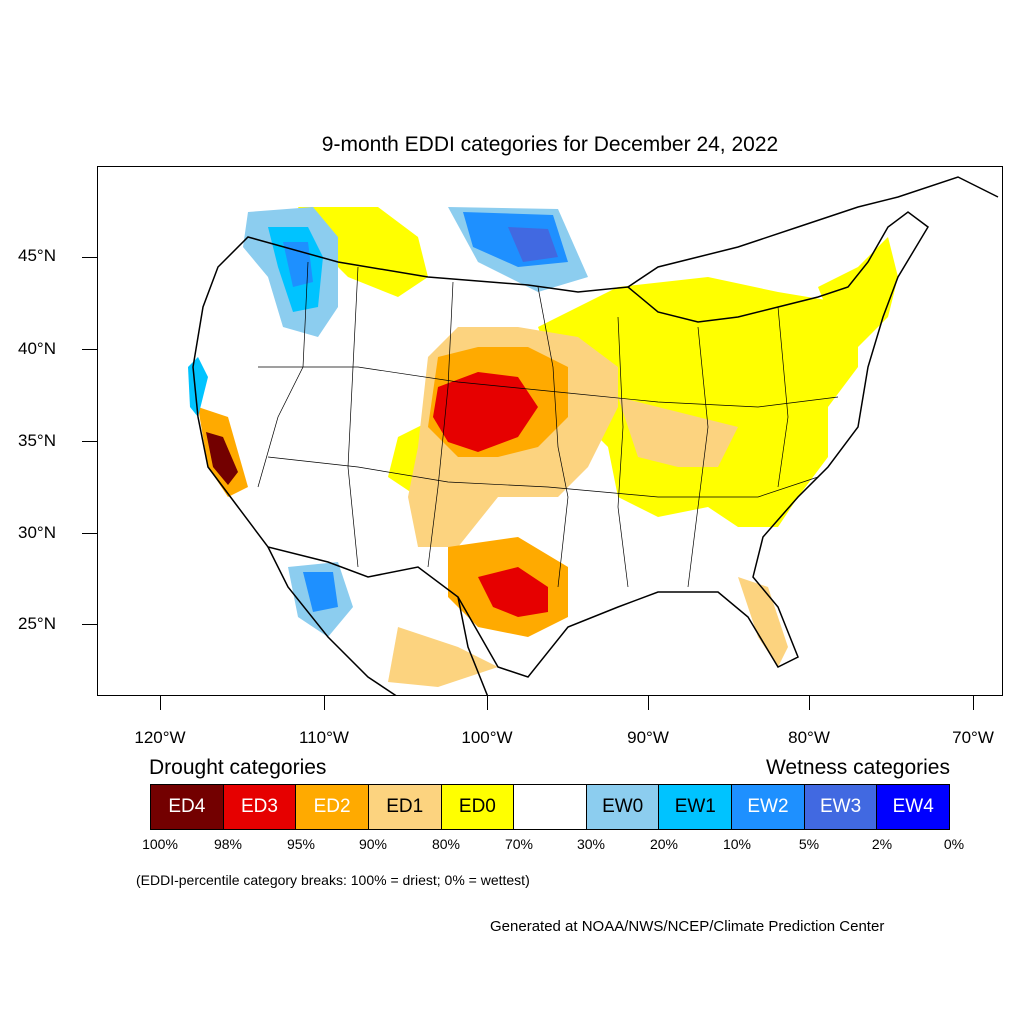  Describe the element at coordinates (841, 807) in the screenshot. I see `legend-swatch-ew3: EW3` at that location.